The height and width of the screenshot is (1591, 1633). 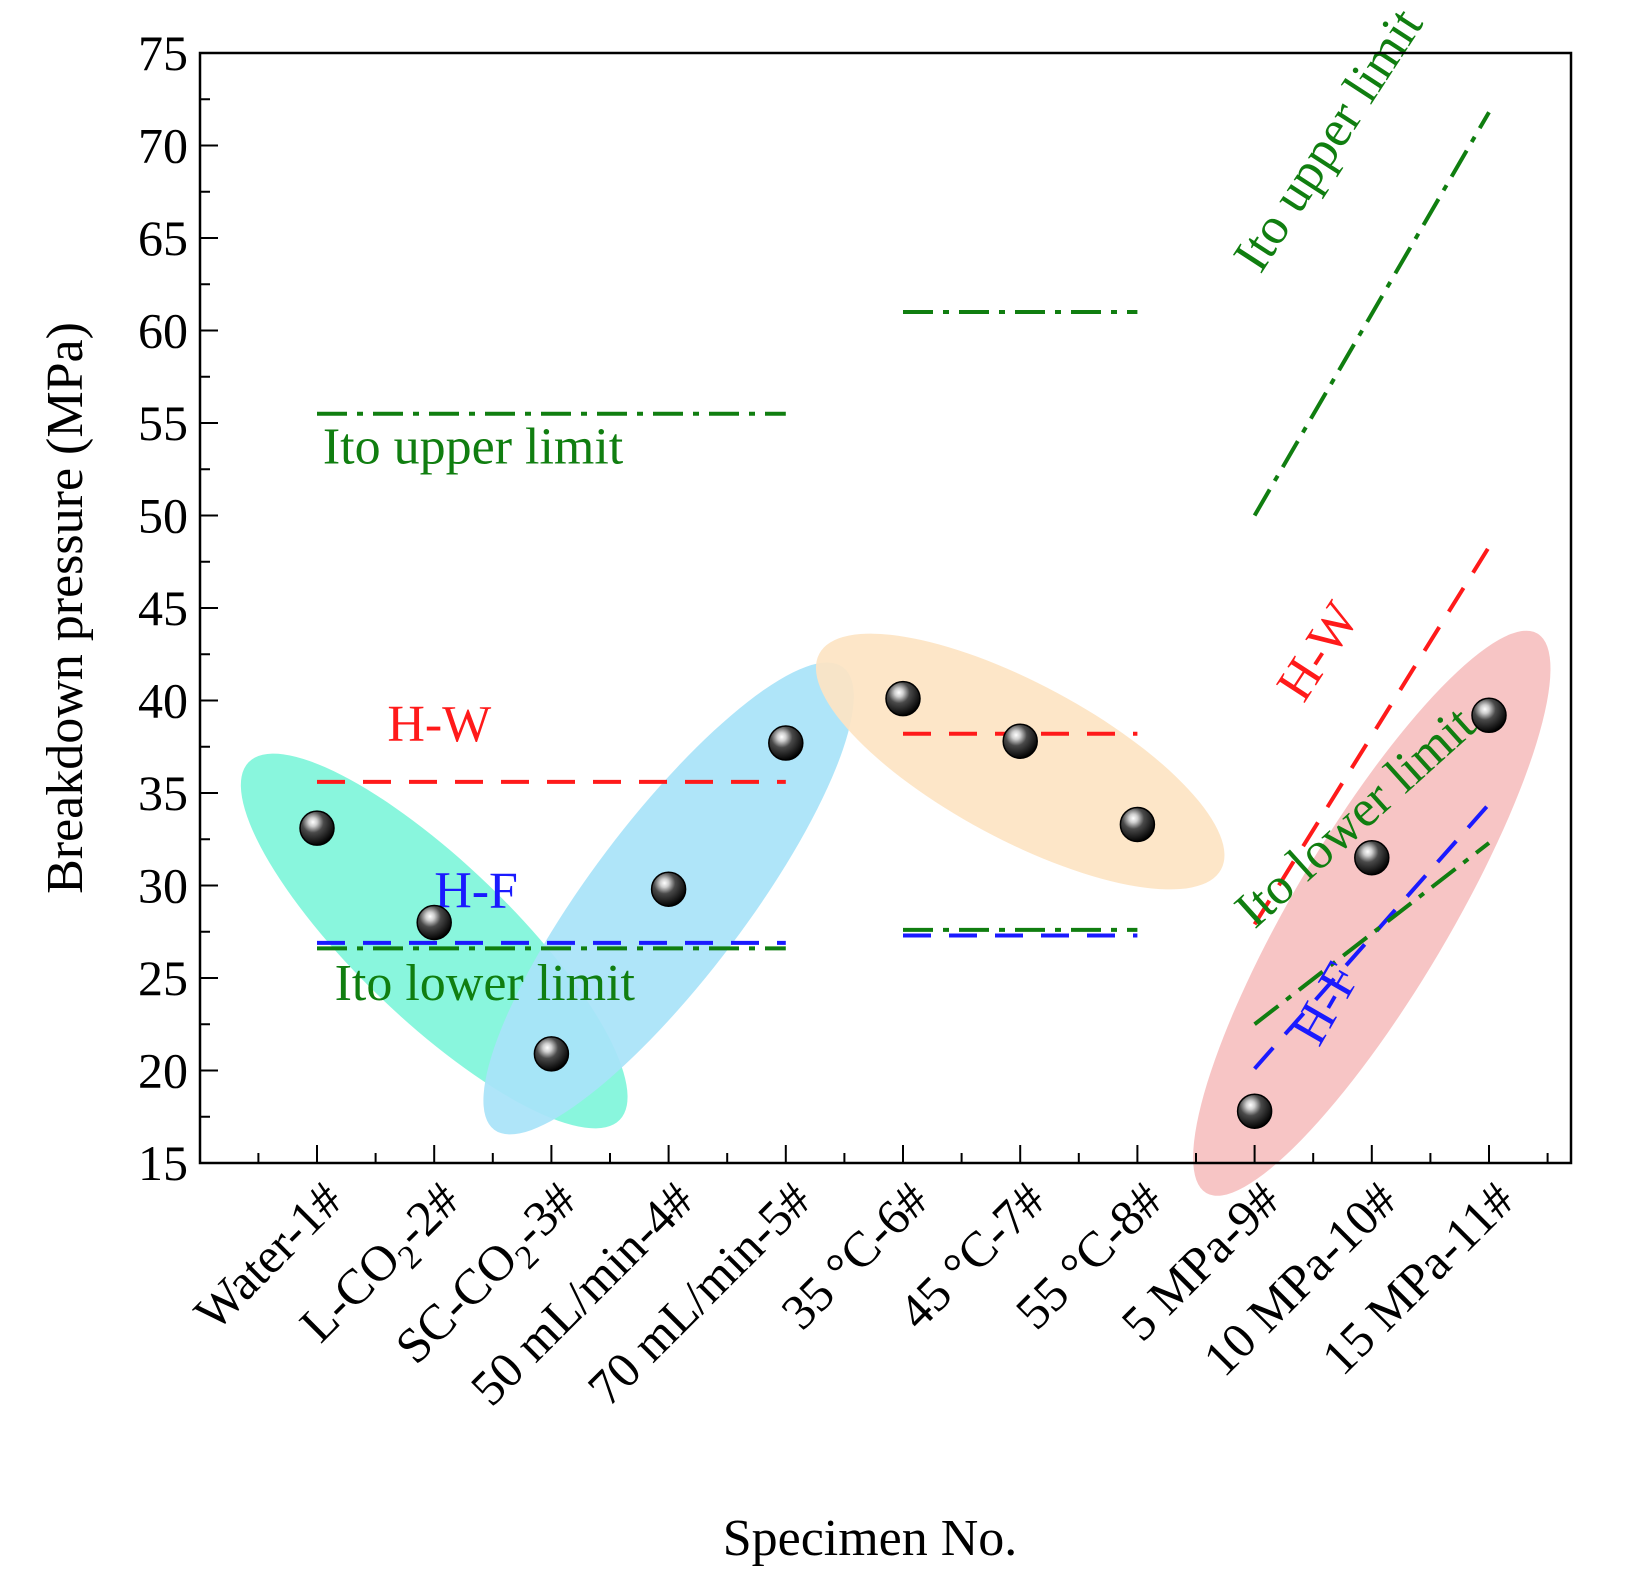 What do you see at coordinates (163, 238) in the screenshot?
I see `y-tick-label: 65` at bounding box center [163, 238].